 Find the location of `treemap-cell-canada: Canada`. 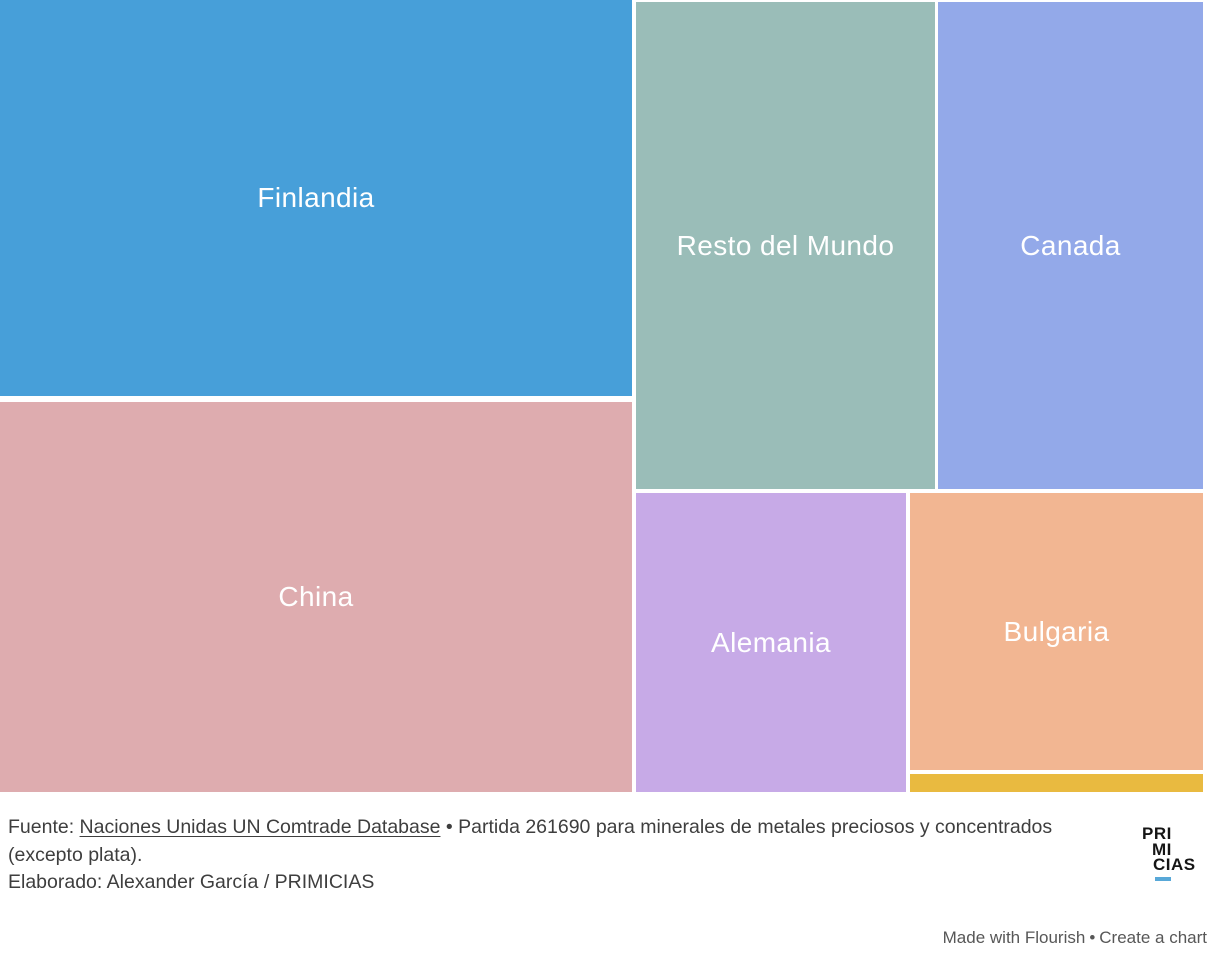

treemap-cell-canada: Canada is located at coordinates (1070, 245).